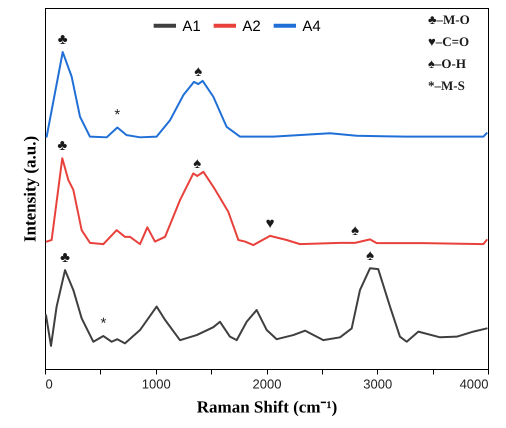  I want to click on legend-label: A1, so click(191, 26).